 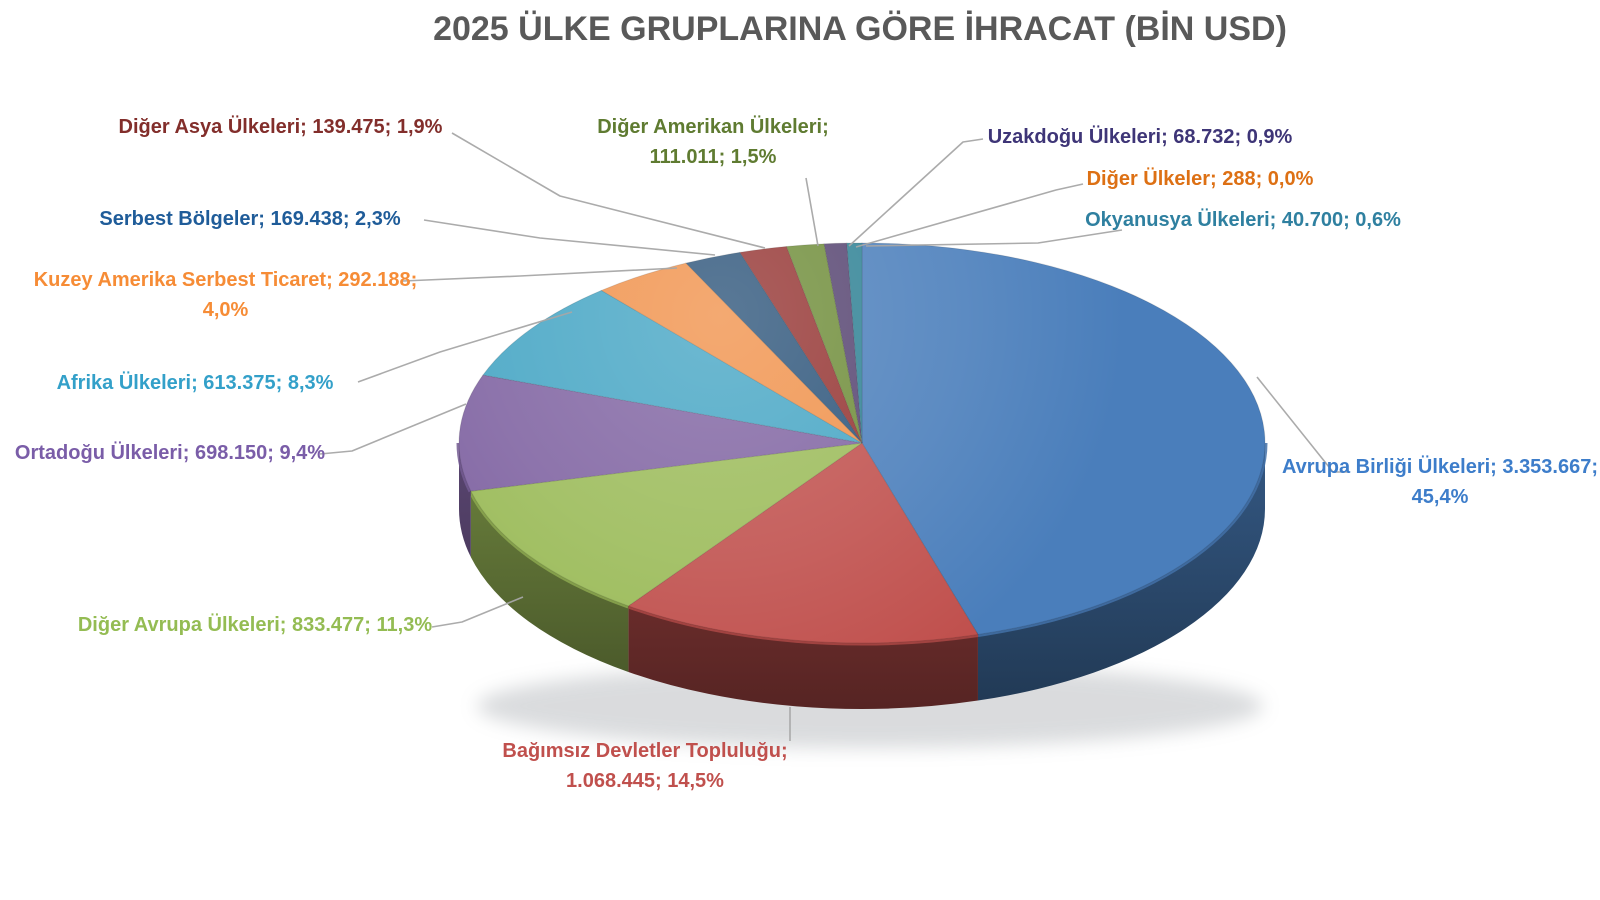 What do you see at coordinates (1200, 179) in the screenshot?
I see `data-label-diger-ulkeler: Diğer Ülkeler; 288; 0,0%` at bounding box center [1200, 179].